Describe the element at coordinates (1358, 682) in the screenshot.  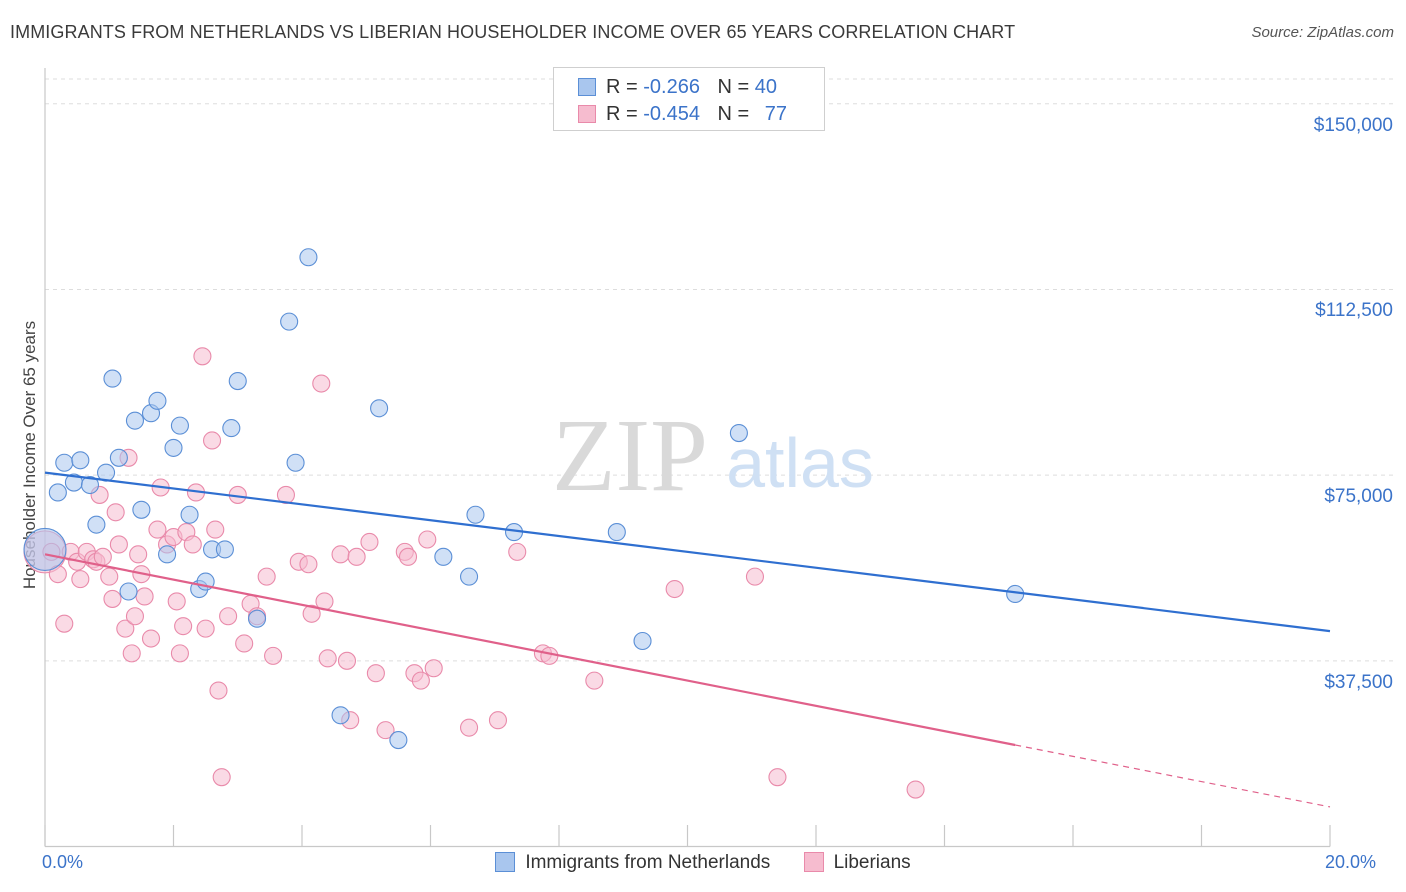
I see `y-tick-label: $37,500` at that location.